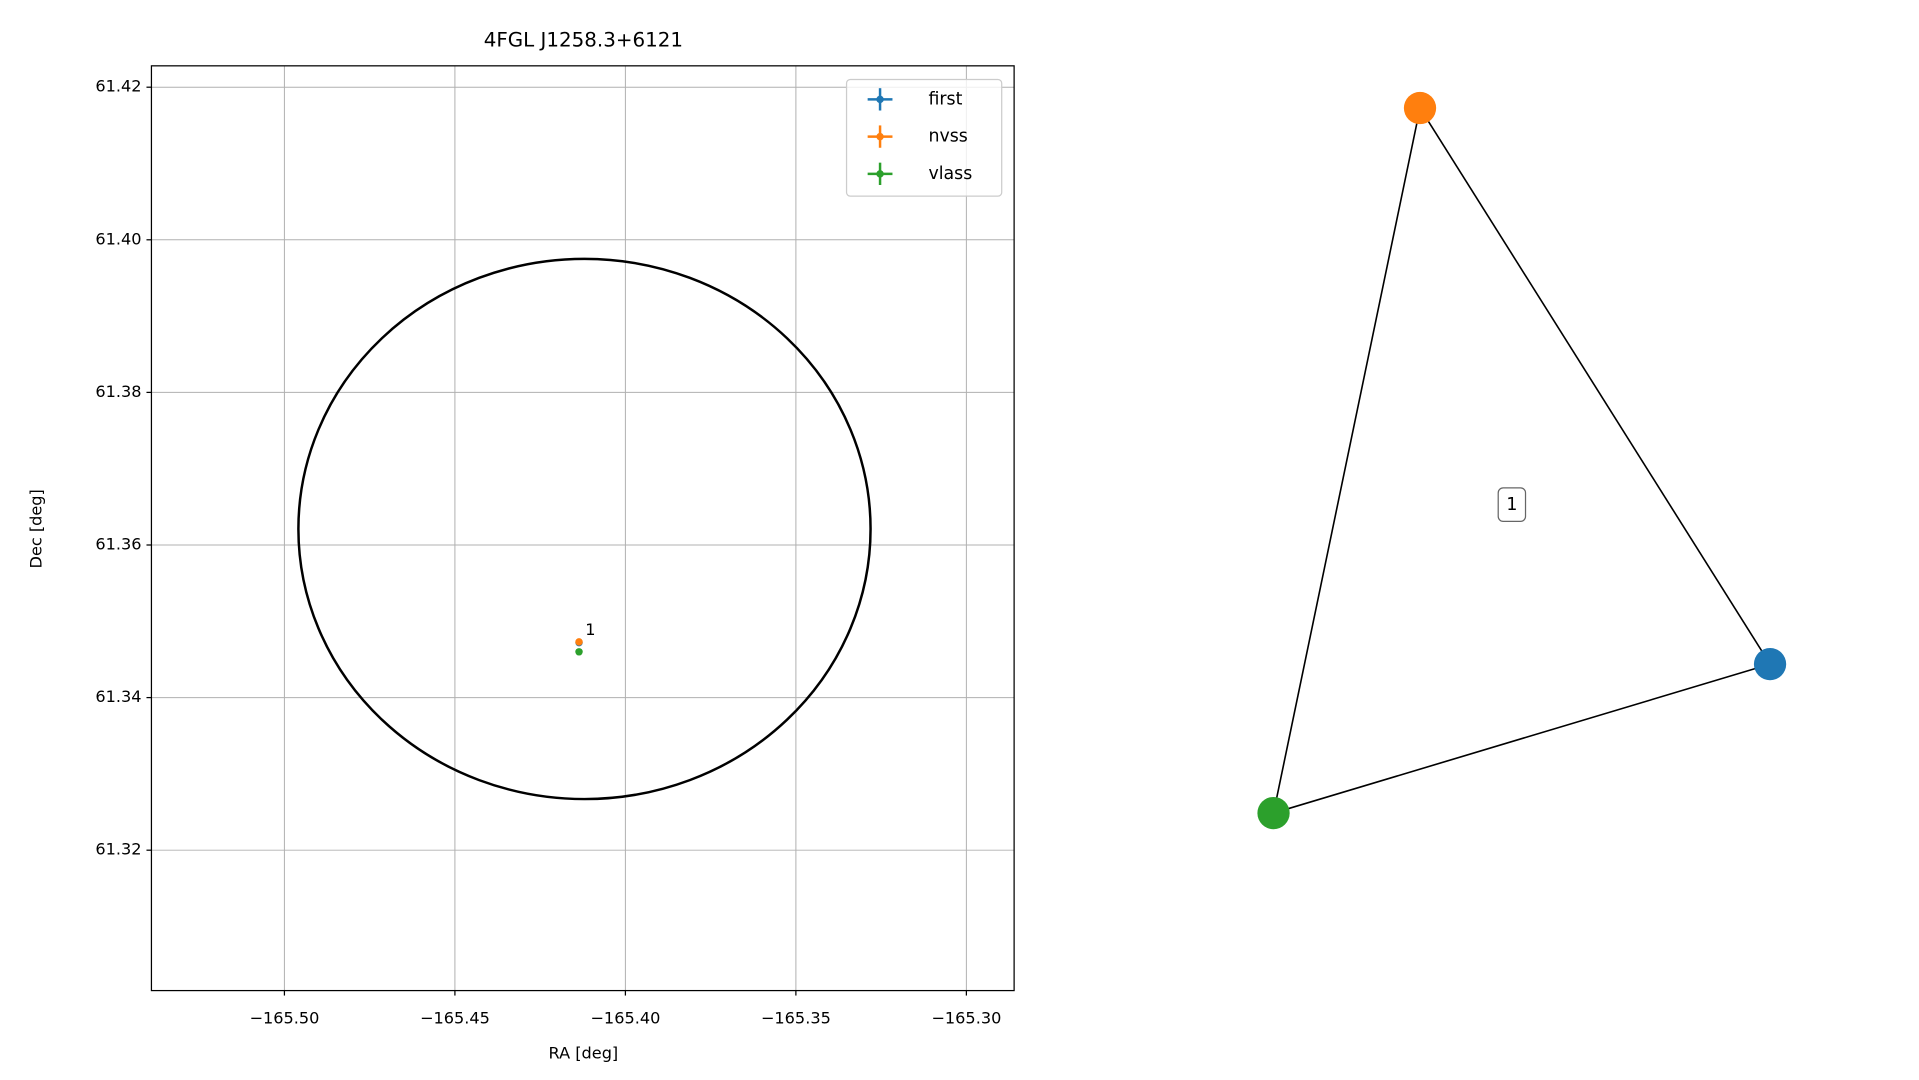 This screenshot has width=1919, height=1080. Describe the element at coordinates (625, 1018) in the screenshot. I see `x-tick-label: −165.40` at that location.